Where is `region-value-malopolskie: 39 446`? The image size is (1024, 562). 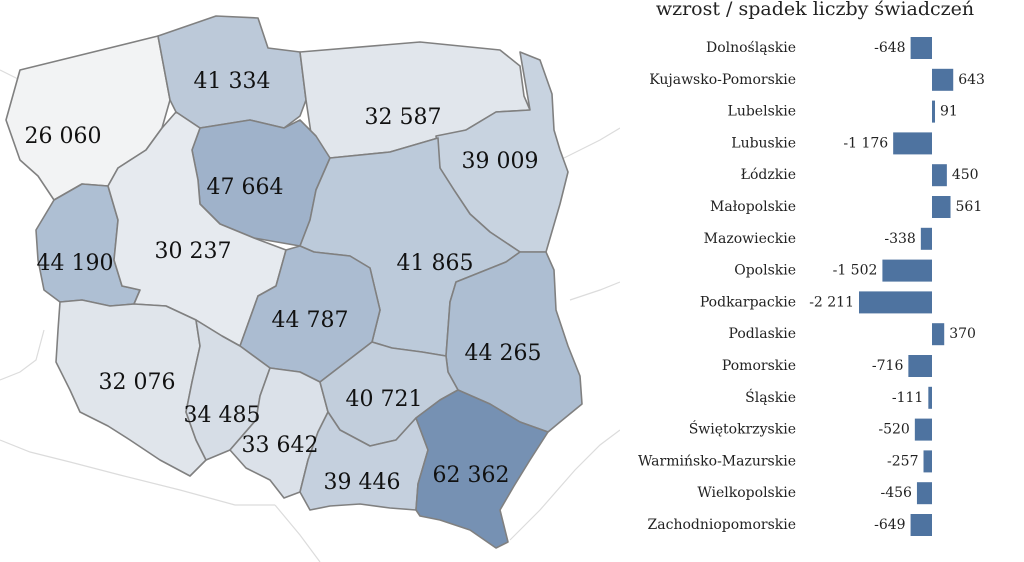
region-value-malopolskie: 39 446 is located at coordinates (362, 482).